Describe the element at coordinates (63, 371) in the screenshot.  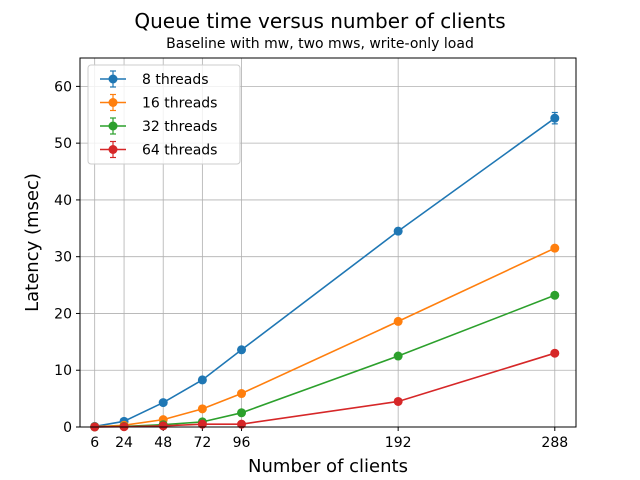
I see `y-tick-label: 10` at that location.